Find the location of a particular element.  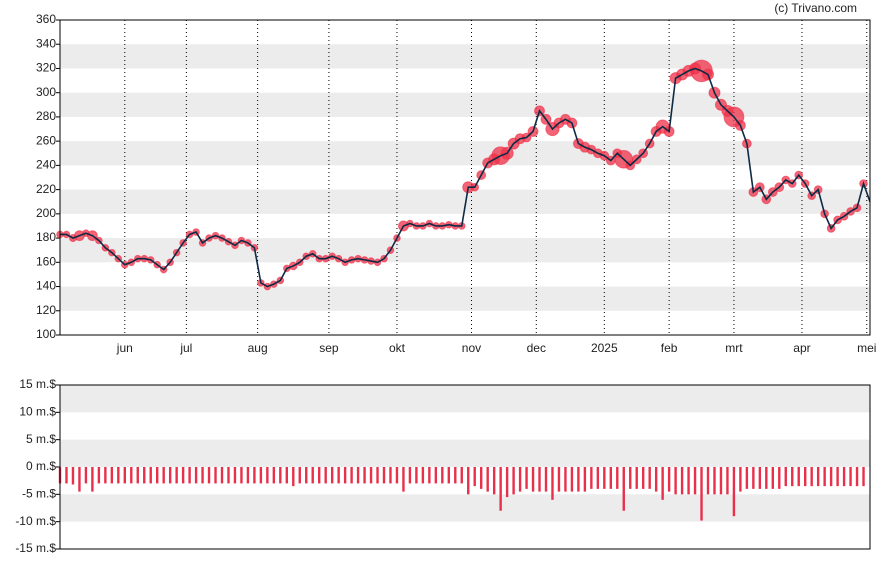

y-tick-label: 100 is located at coordinates (46, 334).